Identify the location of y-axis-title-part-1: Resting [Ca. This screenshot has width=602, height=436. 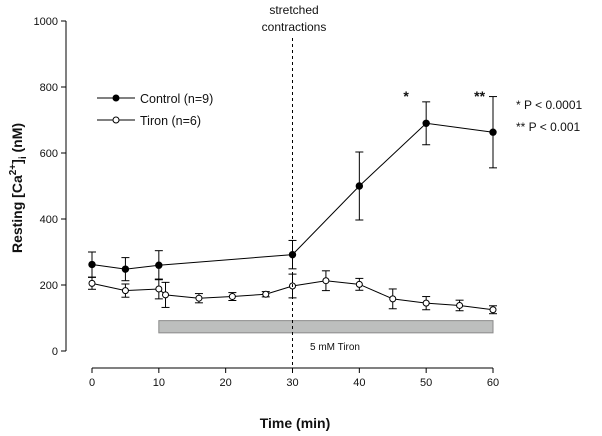
(17, 214).